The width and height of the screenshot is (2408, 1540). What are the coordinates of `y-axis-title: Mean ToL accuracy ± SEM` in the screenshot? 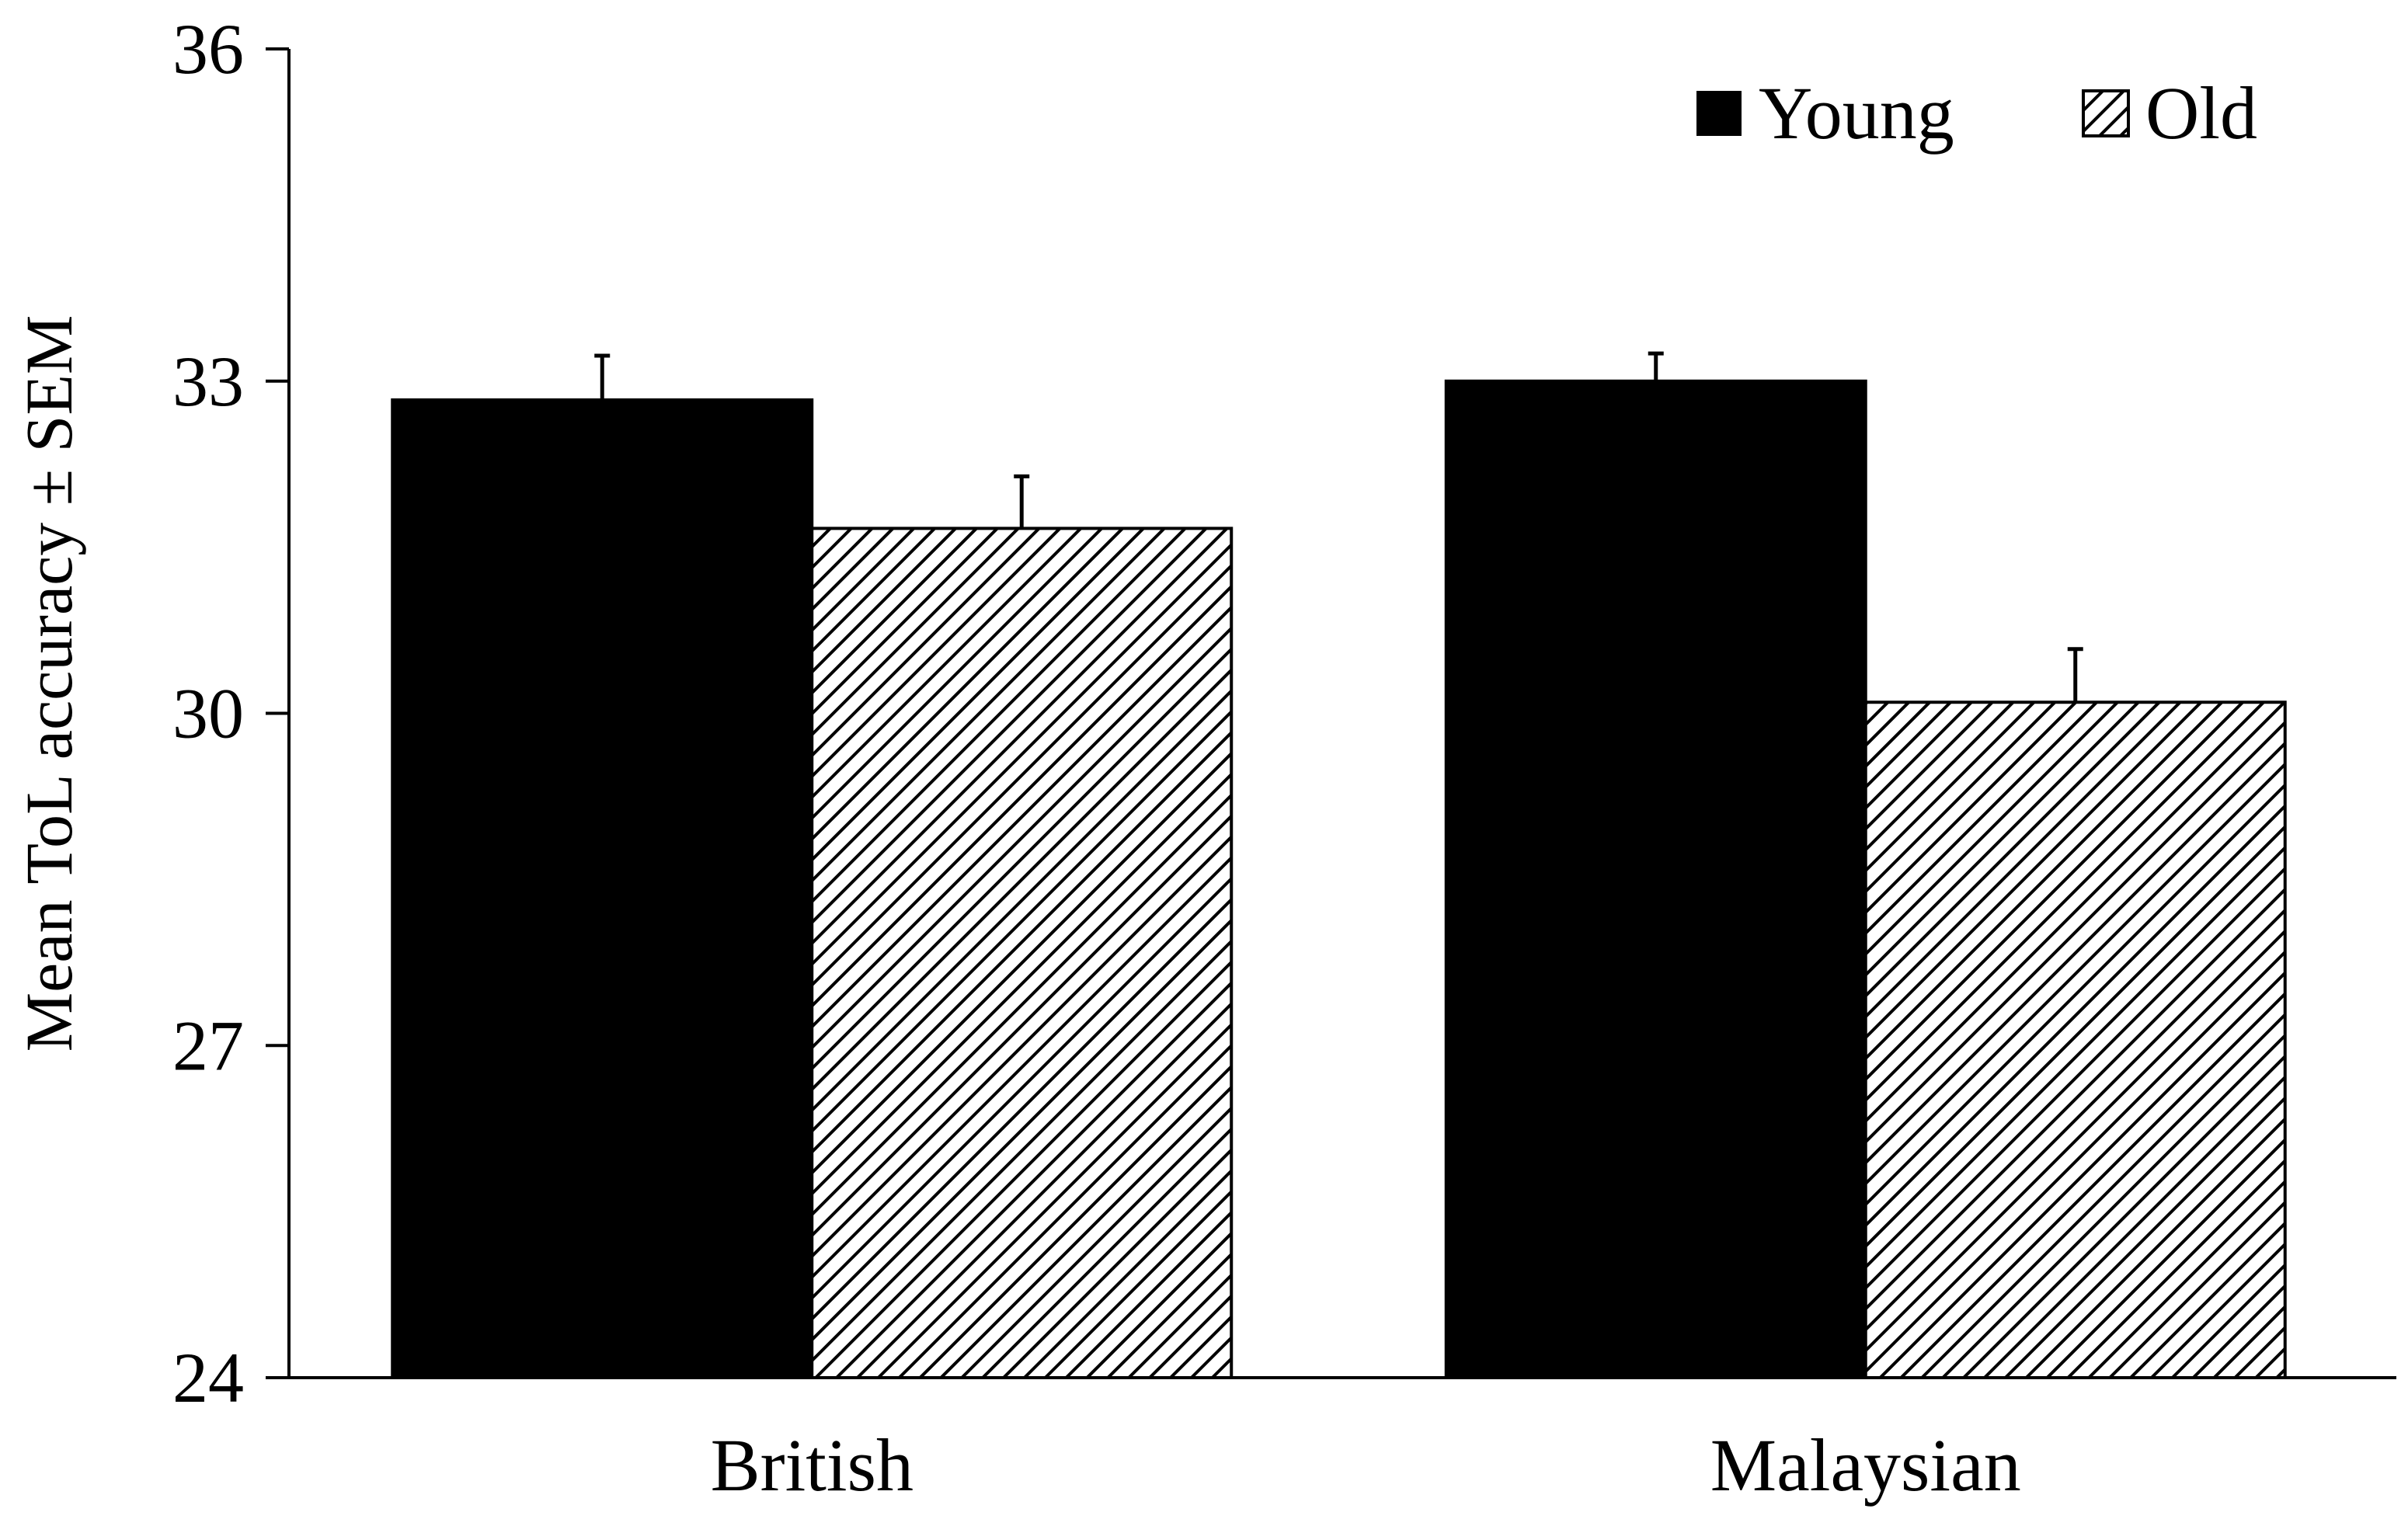 It's located at (49, 684).